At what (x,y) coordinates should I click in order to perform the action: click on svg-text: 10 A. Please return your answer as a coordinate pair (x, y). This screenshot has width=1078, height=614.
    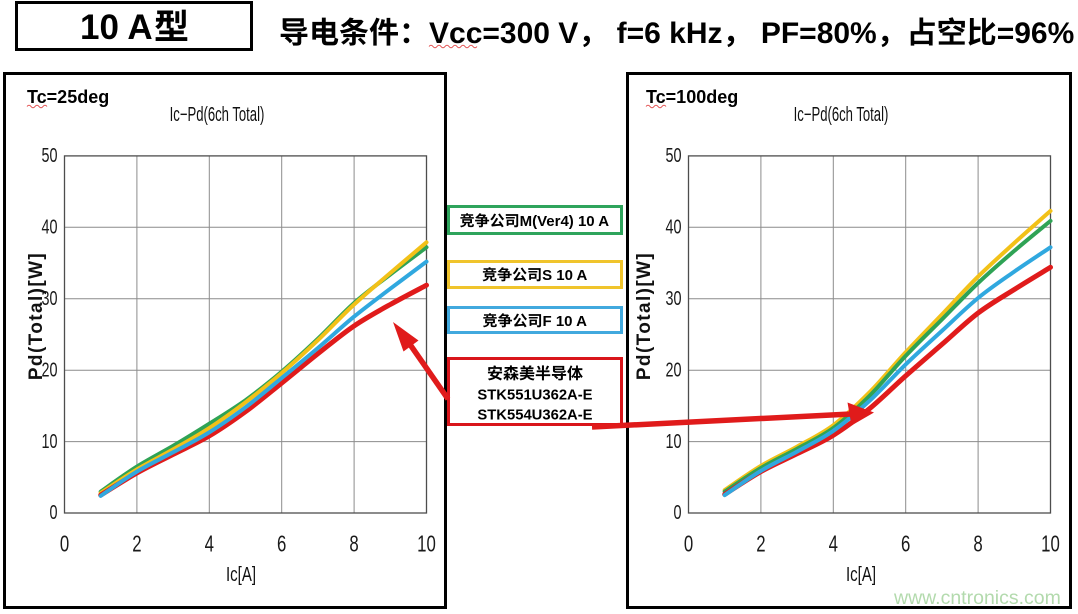
    Looking at the image, I should click on (116, 27).